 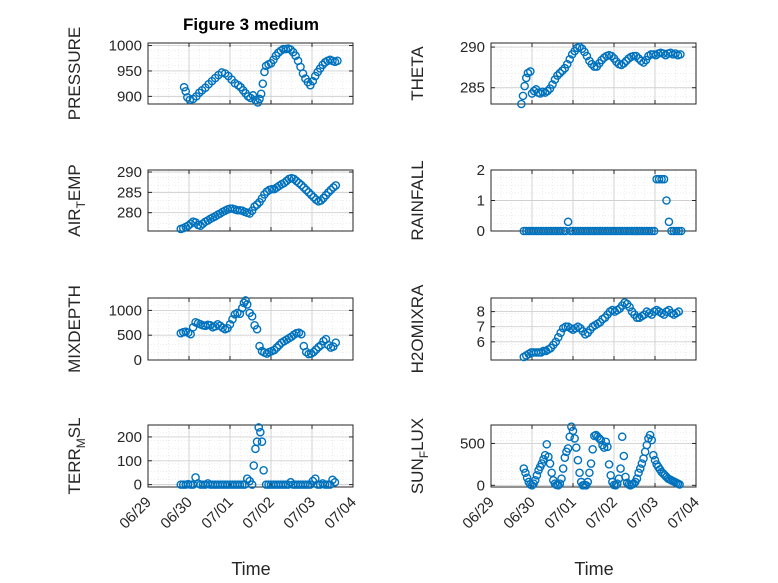 I want to click on x-axis-label-left: Time, so click(x=250, y=569).